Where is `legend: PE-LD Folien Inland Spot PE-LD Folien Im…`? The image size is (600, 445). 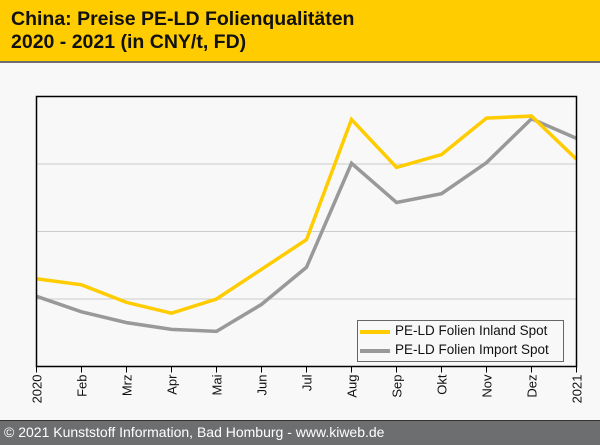
legend: PE-LD Folien Inland Spot PE-LD Folien Im… is located at coordinates (460, 341).